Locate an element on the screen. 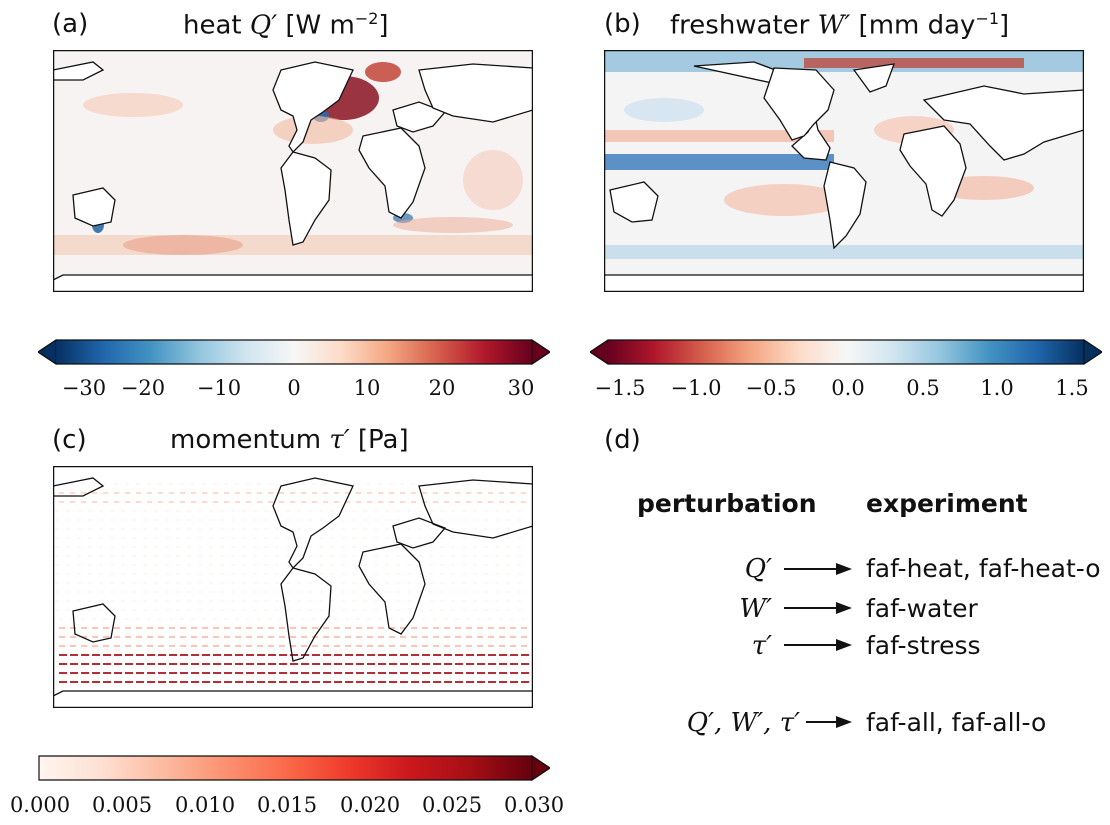 This screenshot has height=825, width=1110. map-freshwater-flux is located at coordinates (844, 171).